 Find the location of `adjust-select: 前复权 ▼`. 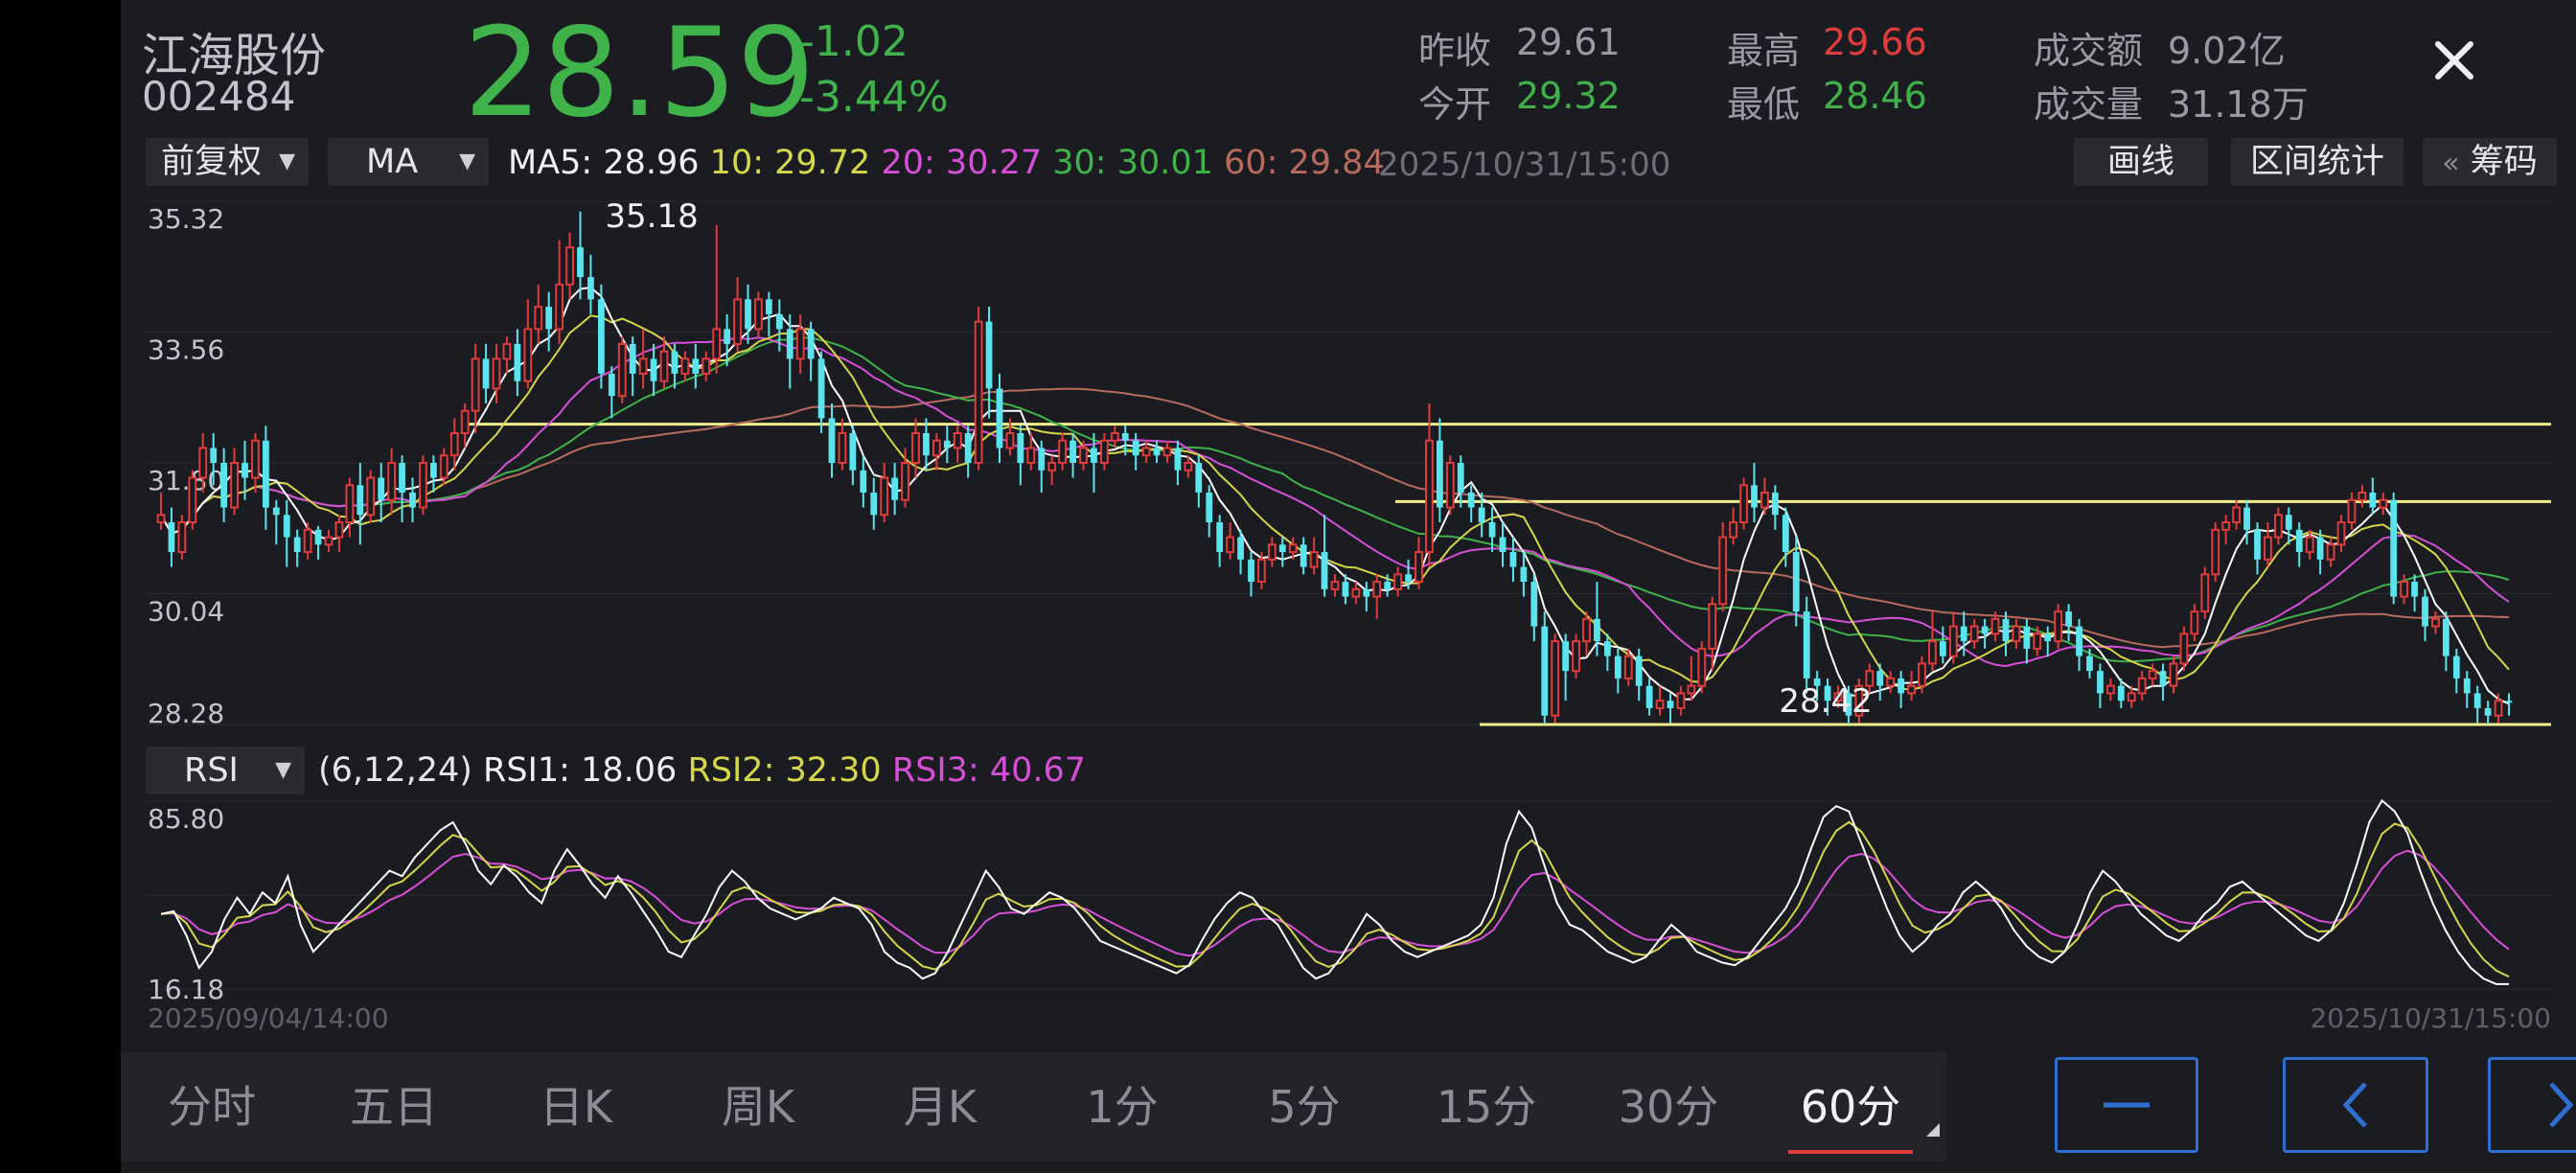

adjust-select: 前复权 ▼ is located at coordinates (228, 162).